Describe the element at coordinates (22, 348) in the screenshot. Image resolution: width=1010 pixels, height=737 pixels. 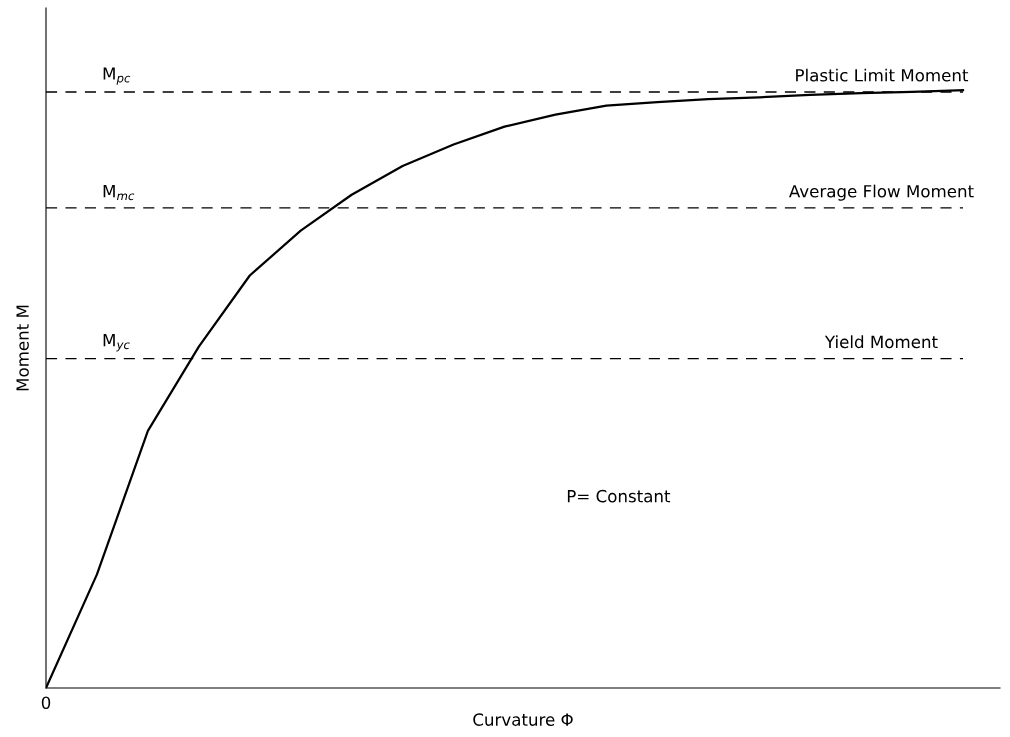
I see `y-axis-title: Moment M` at that location.